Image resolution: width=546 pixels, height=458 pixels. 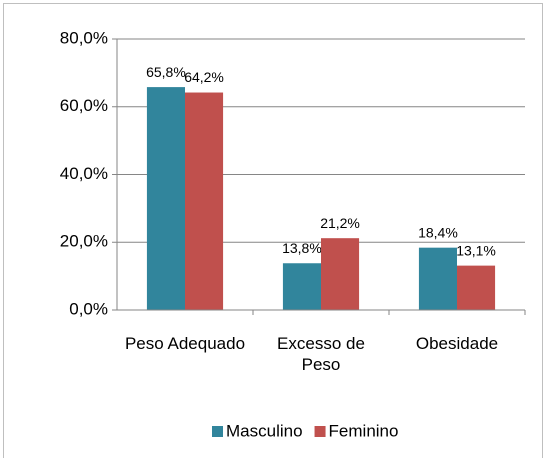 What do you see at coordinates (84, 241) in the screenshot?
I see `y-tick-label: 20,0%` at bounding box center [84, 241].